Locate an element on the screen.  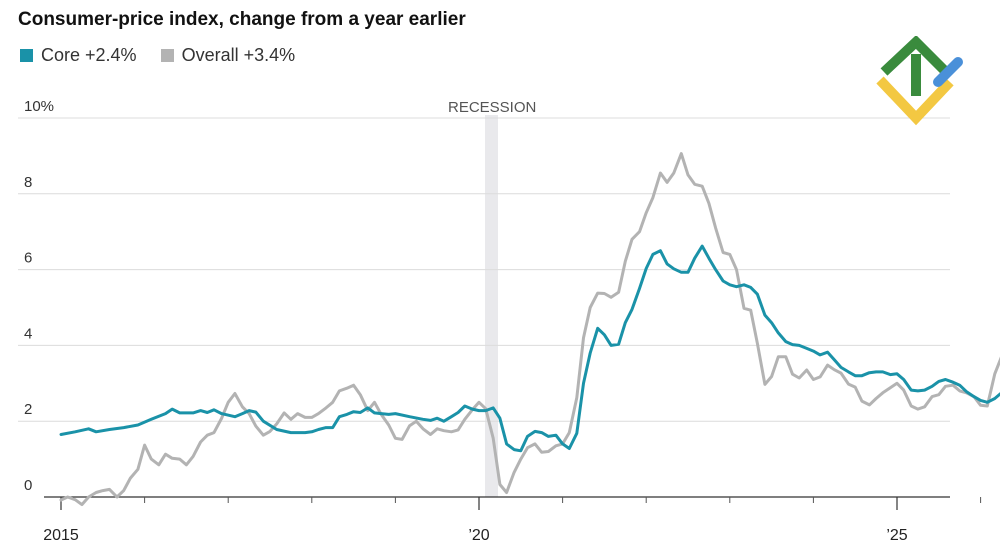
x-tick-label: ’25 is located at coordinates (896, 535).